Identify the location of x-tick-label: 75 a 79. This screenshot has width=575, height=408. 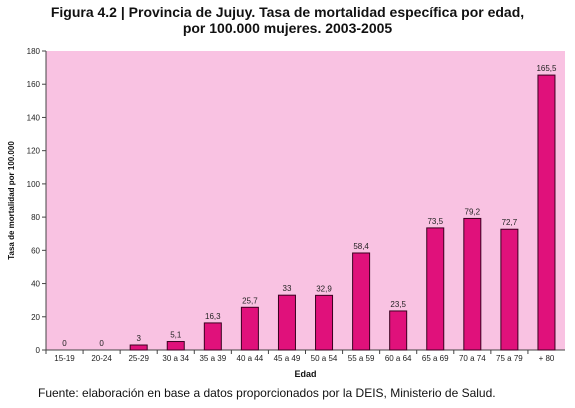
(509, 358).